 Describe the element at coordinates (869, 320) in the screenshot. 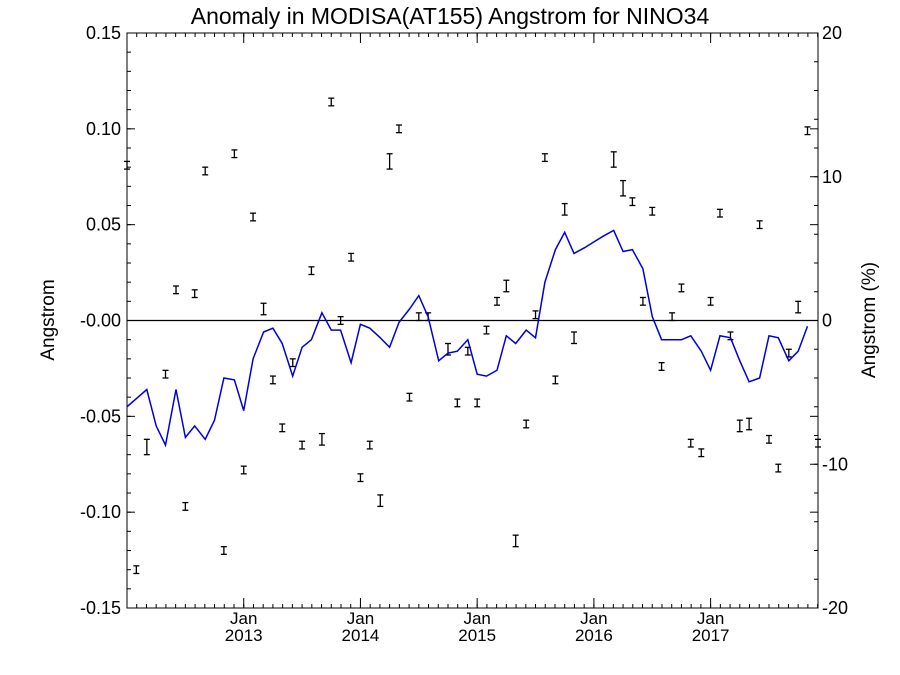

I see `y-axis-right-label: Angstrom (%)` at that location.